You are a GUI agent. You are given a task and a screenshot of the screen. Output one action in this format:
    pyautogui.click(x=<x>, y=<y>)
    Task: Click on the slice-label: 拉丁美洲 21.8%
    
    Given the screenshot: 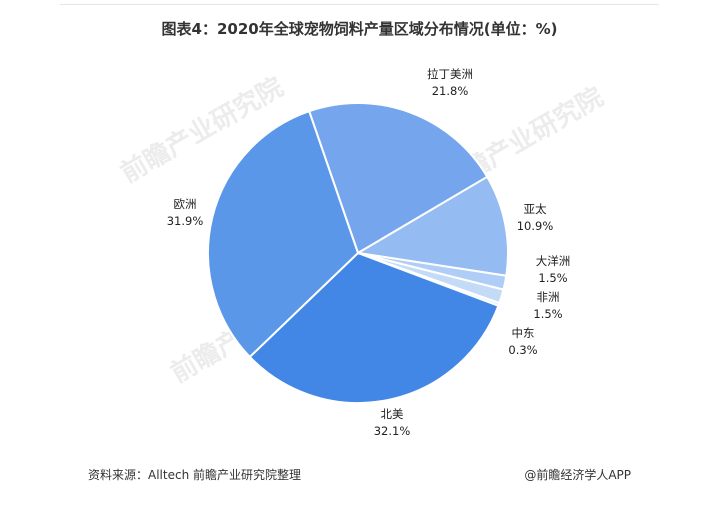 What is the action you would take?
    pyautogui.click(x=450, y=83)
    